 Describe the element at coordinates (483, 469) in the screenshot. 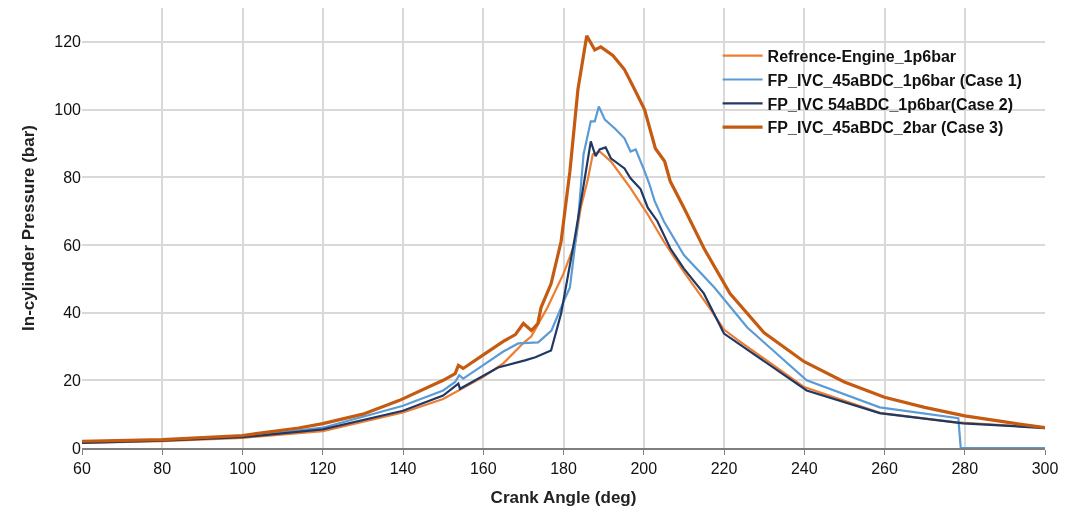

I see `x-tick-label: 160` at that location.